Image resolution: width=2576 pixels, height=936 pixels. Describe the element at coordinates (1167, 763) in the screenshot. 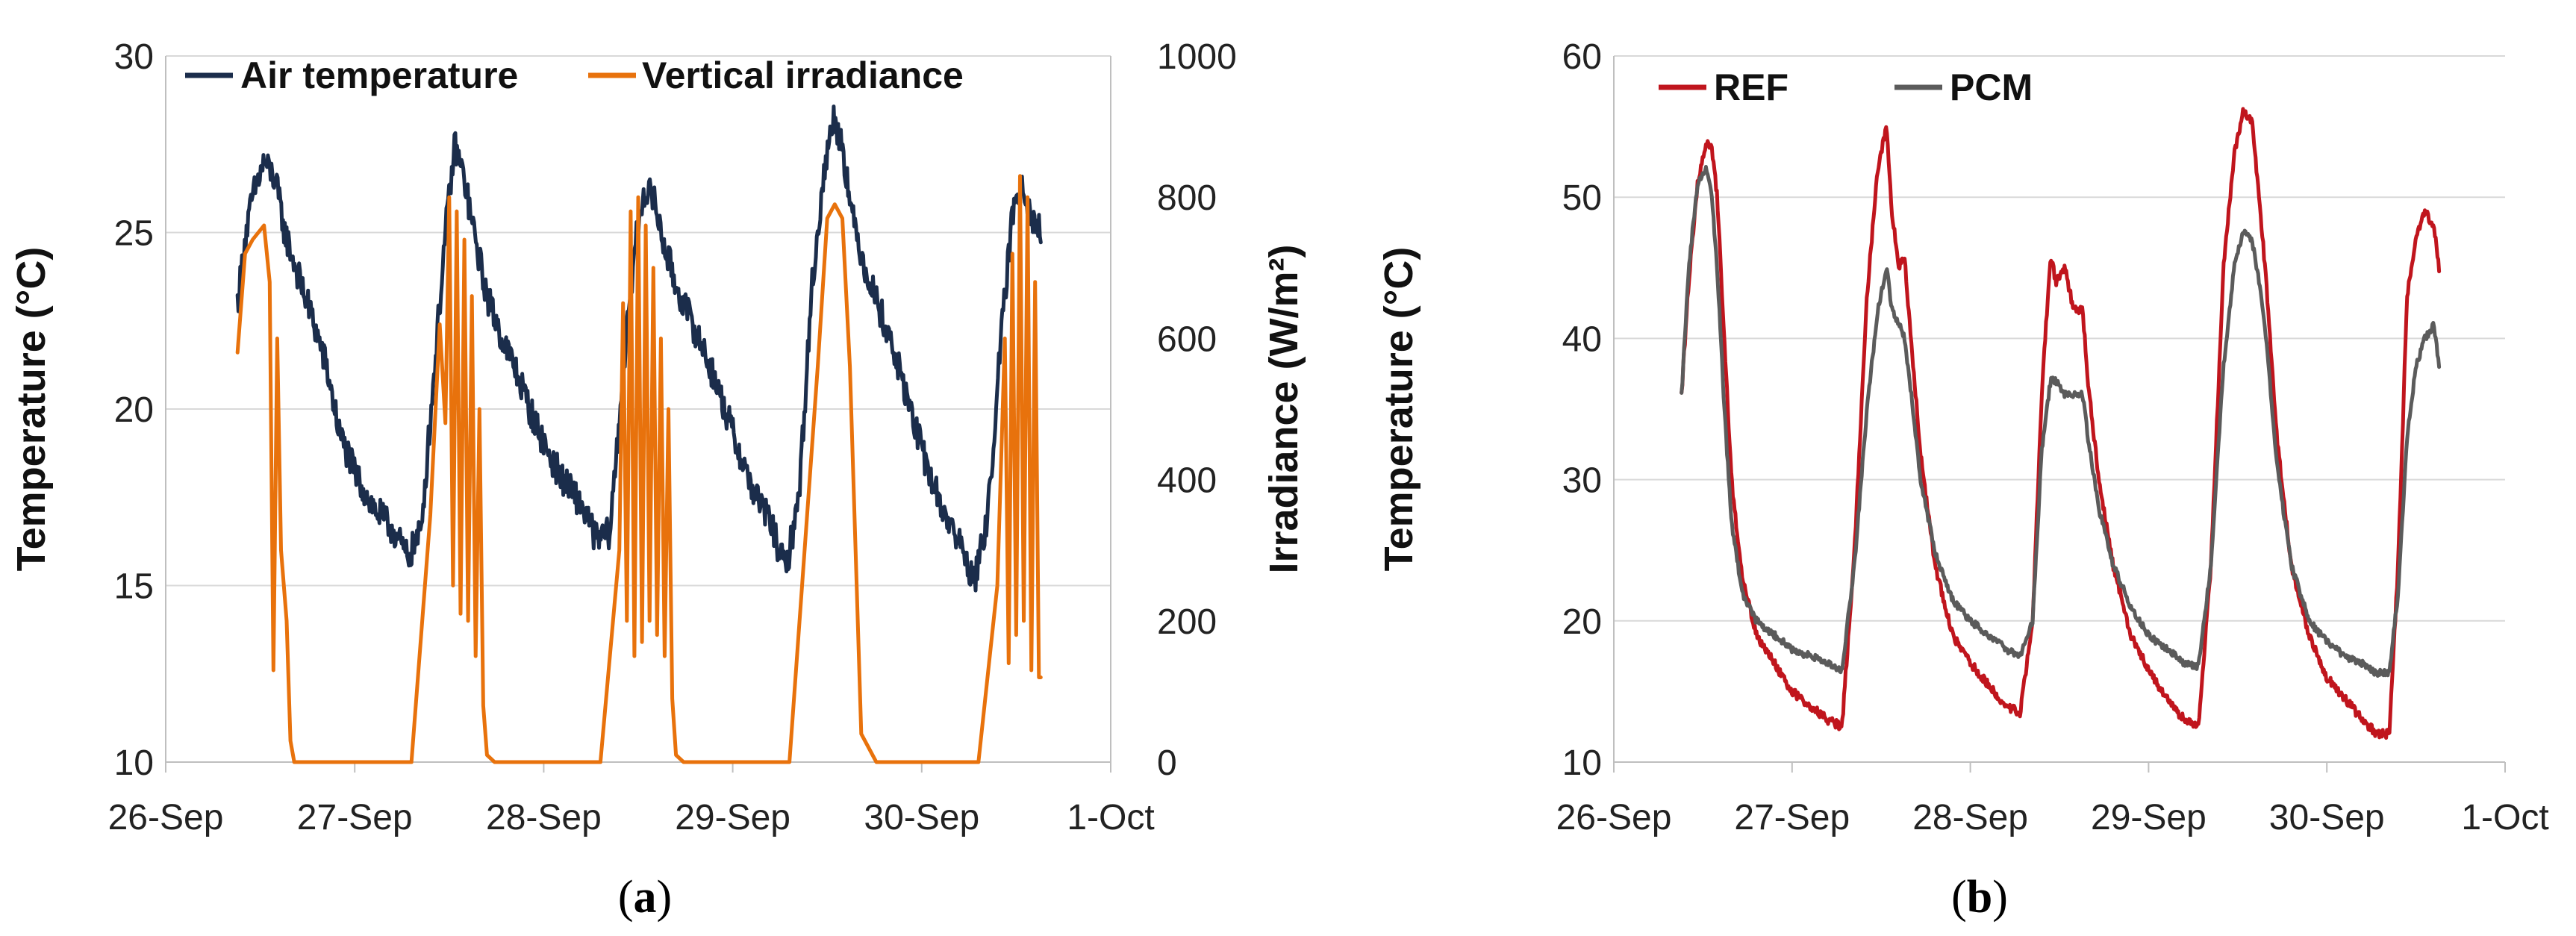

I see `y2-tick-label: 0` at that location.